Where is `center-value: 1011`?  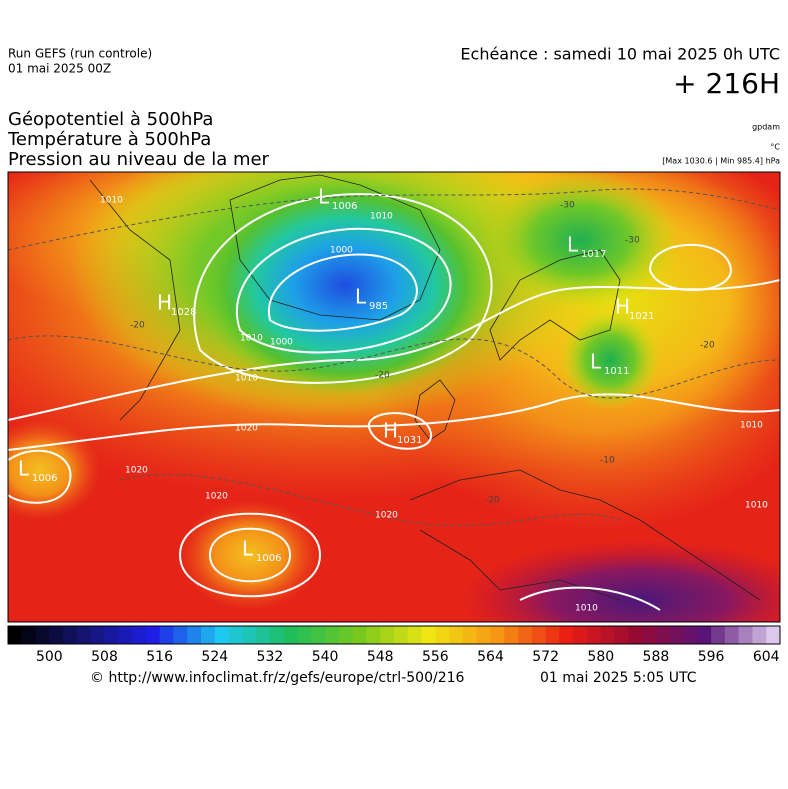
center-value: 1011 is located at coordinates (616, 371).